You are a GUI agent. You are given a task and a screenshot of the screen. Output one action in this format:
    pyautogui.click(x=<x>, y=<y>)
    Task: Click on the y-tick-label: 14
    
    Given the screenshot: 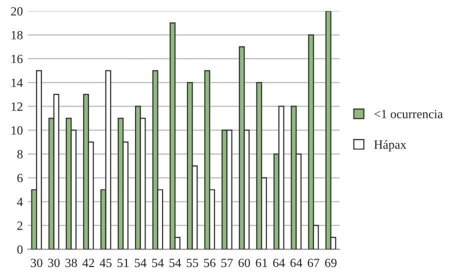 What is the action you would take?
    pyautogui.click(x=17, y=82)
    